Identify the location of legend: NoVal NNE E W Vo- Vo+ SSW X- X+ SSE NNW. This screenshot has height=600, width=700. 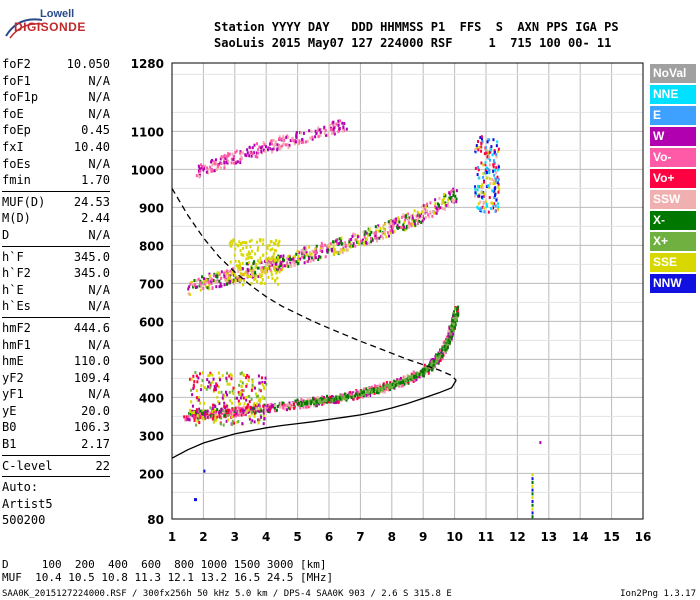
(673, 179).